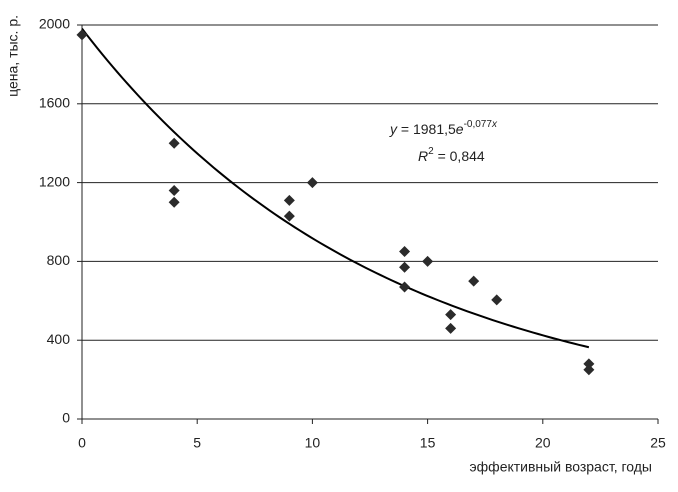 The image size is (678, 492). Describe the element at coordinates (561, 467) in the screenshot. I see `x-axis-label: эффективный возраст, годы` at that location.